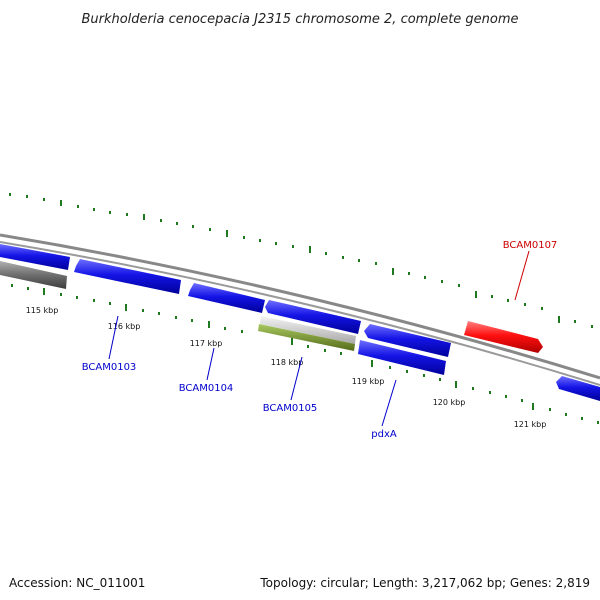 The height and width of the screenshot is (600, 600). Describe the element at coordinates (384, 434) in the screenshot. I see `gene-label-pdxA: pdxA` at that location.